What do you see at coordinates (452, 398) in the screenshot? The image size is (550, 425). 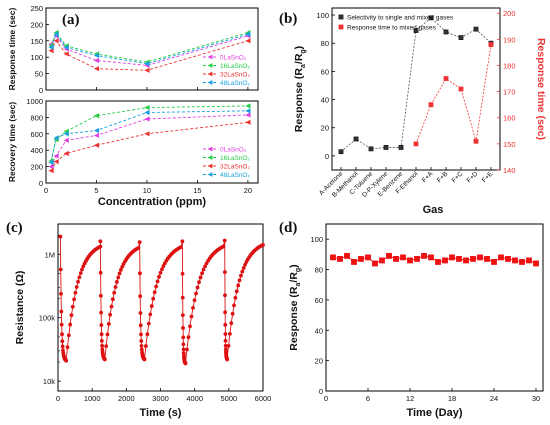 I see `x-tick-label: 18` at bounding box center [452, 398].